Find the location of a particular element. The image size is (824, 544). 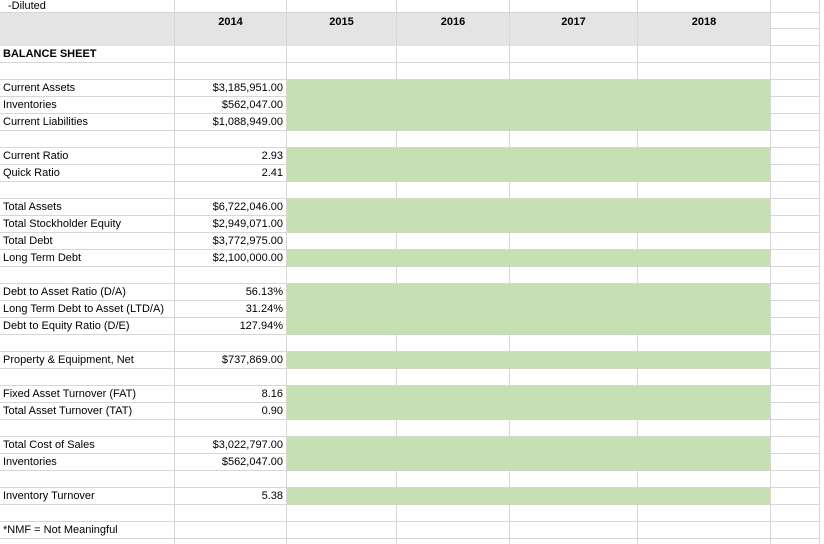

diluted-label-cell: -Diluted is located at coordinates (87, 6).